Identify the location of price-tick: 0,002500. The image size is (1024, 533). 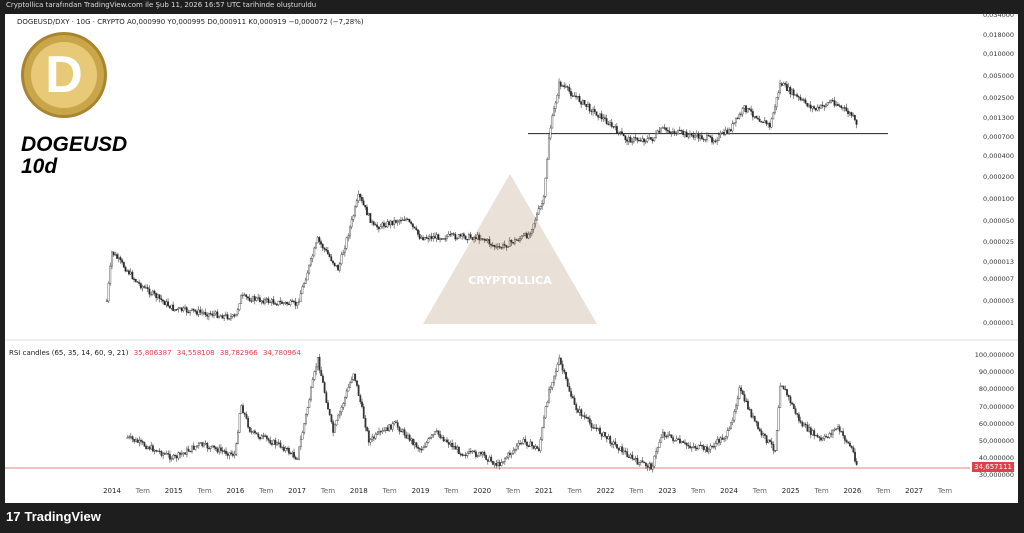
(998, 98).